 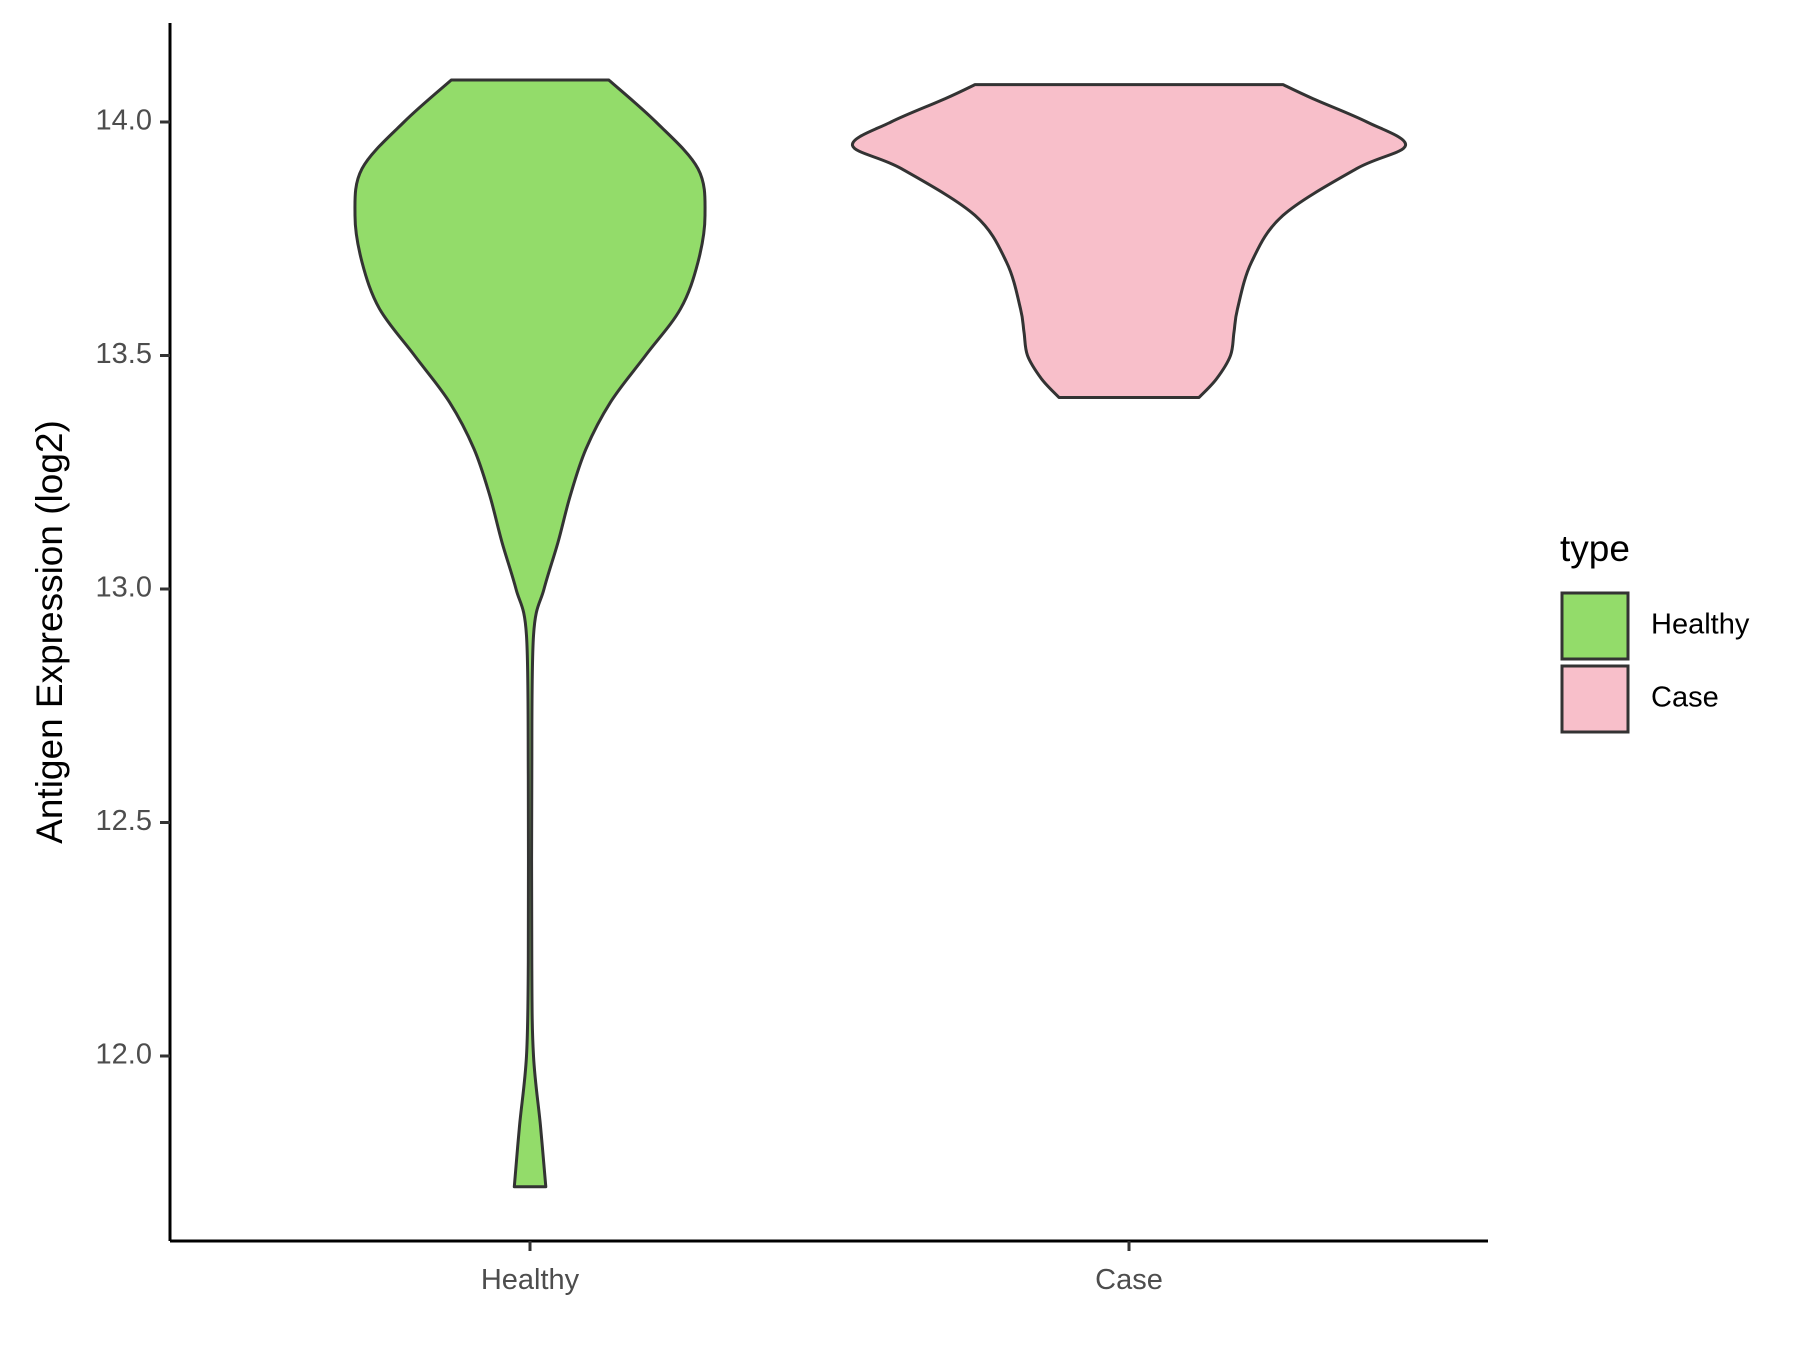 What do you see at coordinates (1595, 548) in the screenshot?
I see `legend-title: type` at bounding box center [1595, 548].